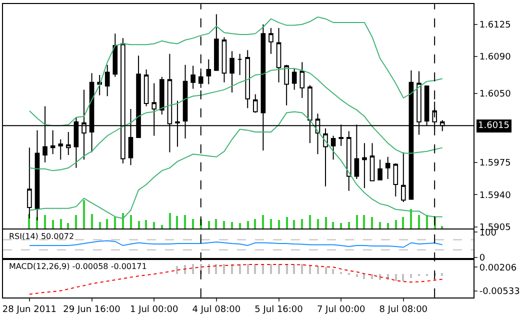 Image resolution: width=520 pixels, height=320 pixels. What do you see at coordinates (403, 310) in the screenshot?
I see `x-tick-label: 8 Jul 08:00` at bounding box center [403, 310].